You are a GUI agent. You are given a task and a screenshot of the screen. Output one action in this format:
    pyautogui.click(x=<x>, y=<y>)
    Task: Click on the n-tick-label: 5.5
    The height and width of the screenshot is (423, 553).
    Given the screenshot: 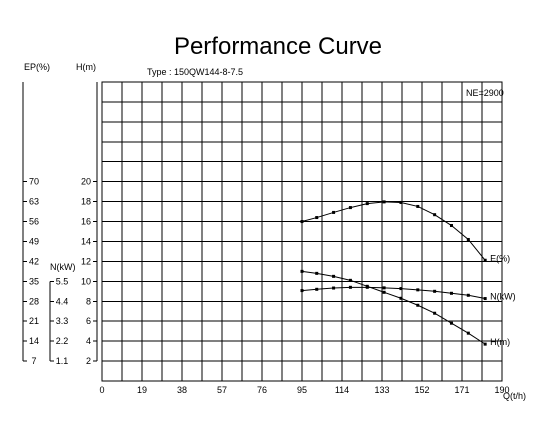 What is the action you would take?
    pyautogui.click(x=62, y=281)
    